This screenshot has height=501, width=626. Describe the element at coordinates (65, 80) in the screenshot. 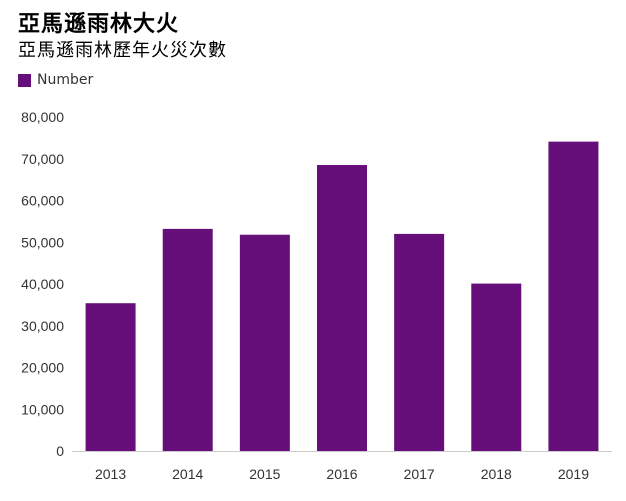

I see `legend-label: Number` at that location.